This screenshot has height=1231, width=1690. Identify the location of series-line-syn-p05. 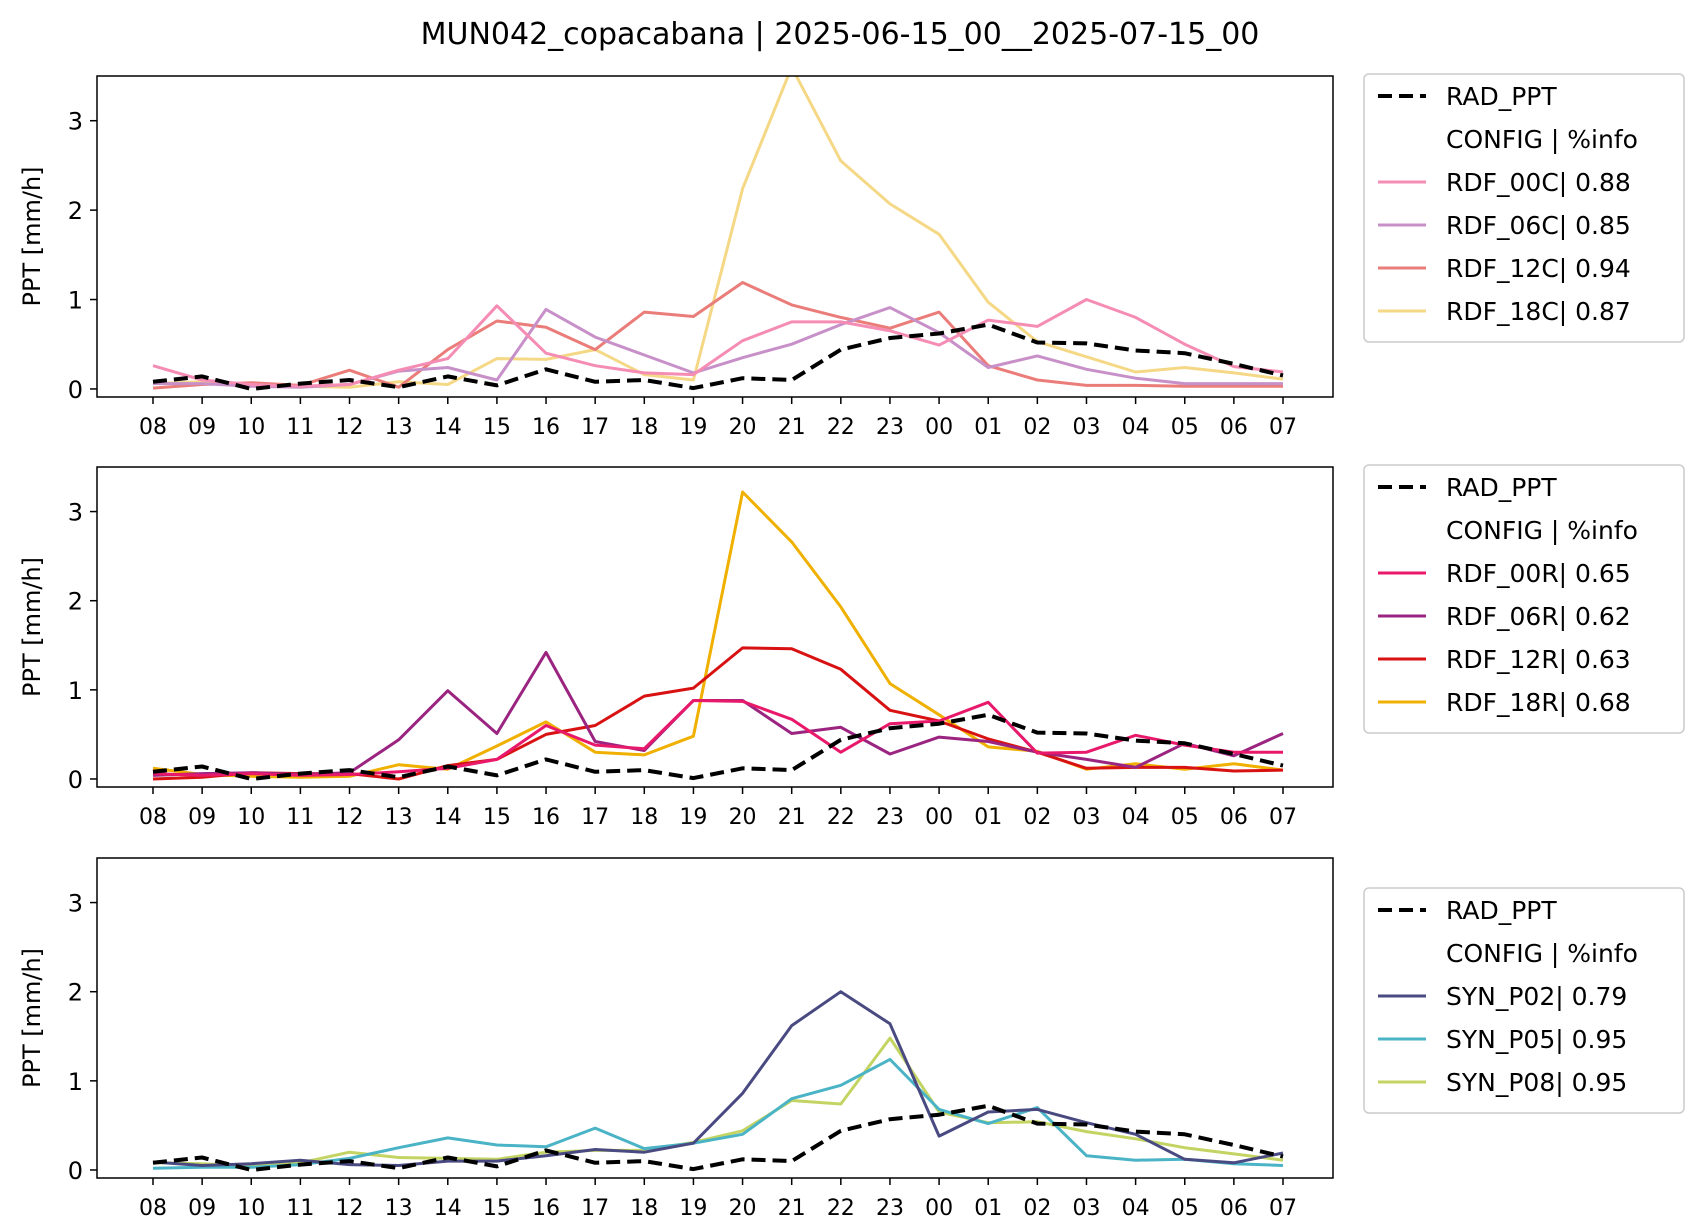
(718, 1113).